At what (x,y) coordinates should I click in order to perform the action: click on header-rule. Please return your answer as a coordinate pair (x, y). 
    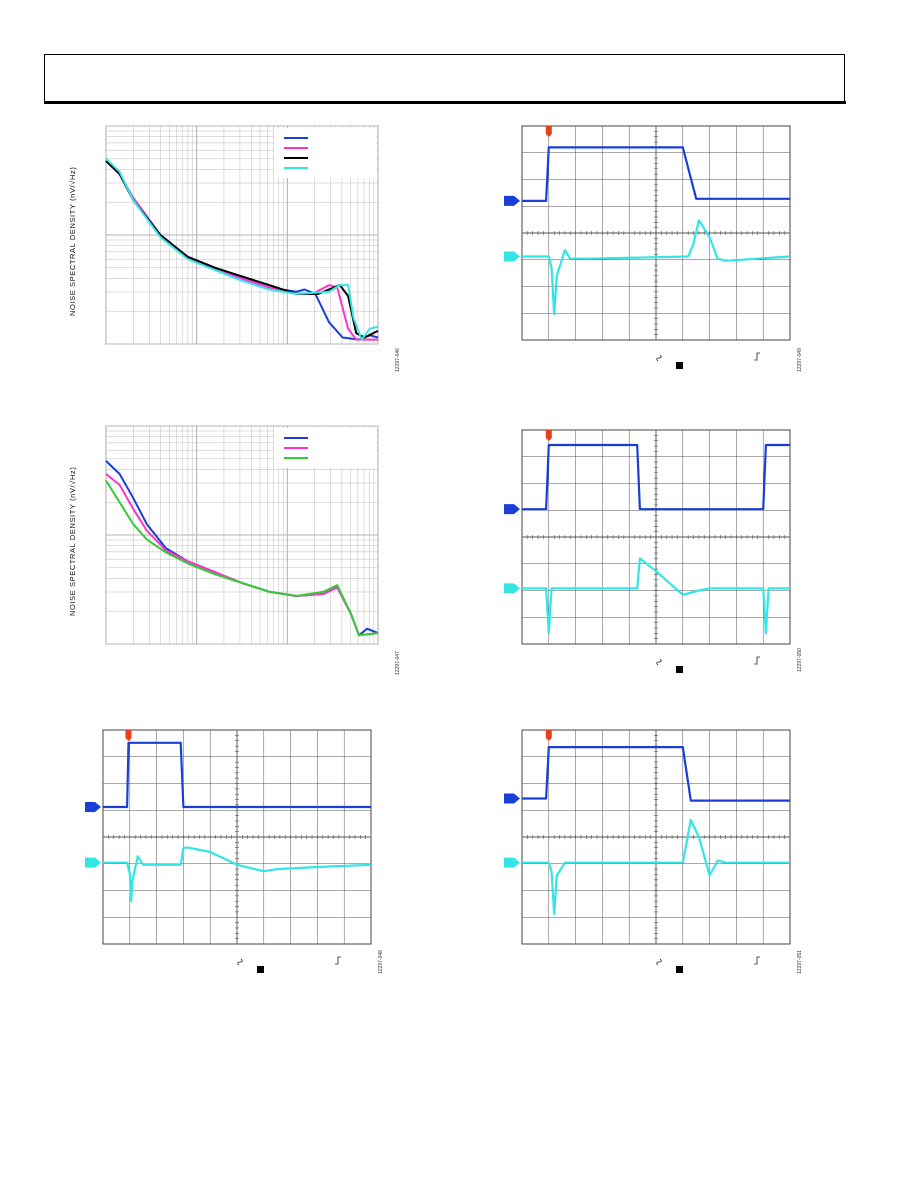
    Looking at the image, I should click on (445, 102).